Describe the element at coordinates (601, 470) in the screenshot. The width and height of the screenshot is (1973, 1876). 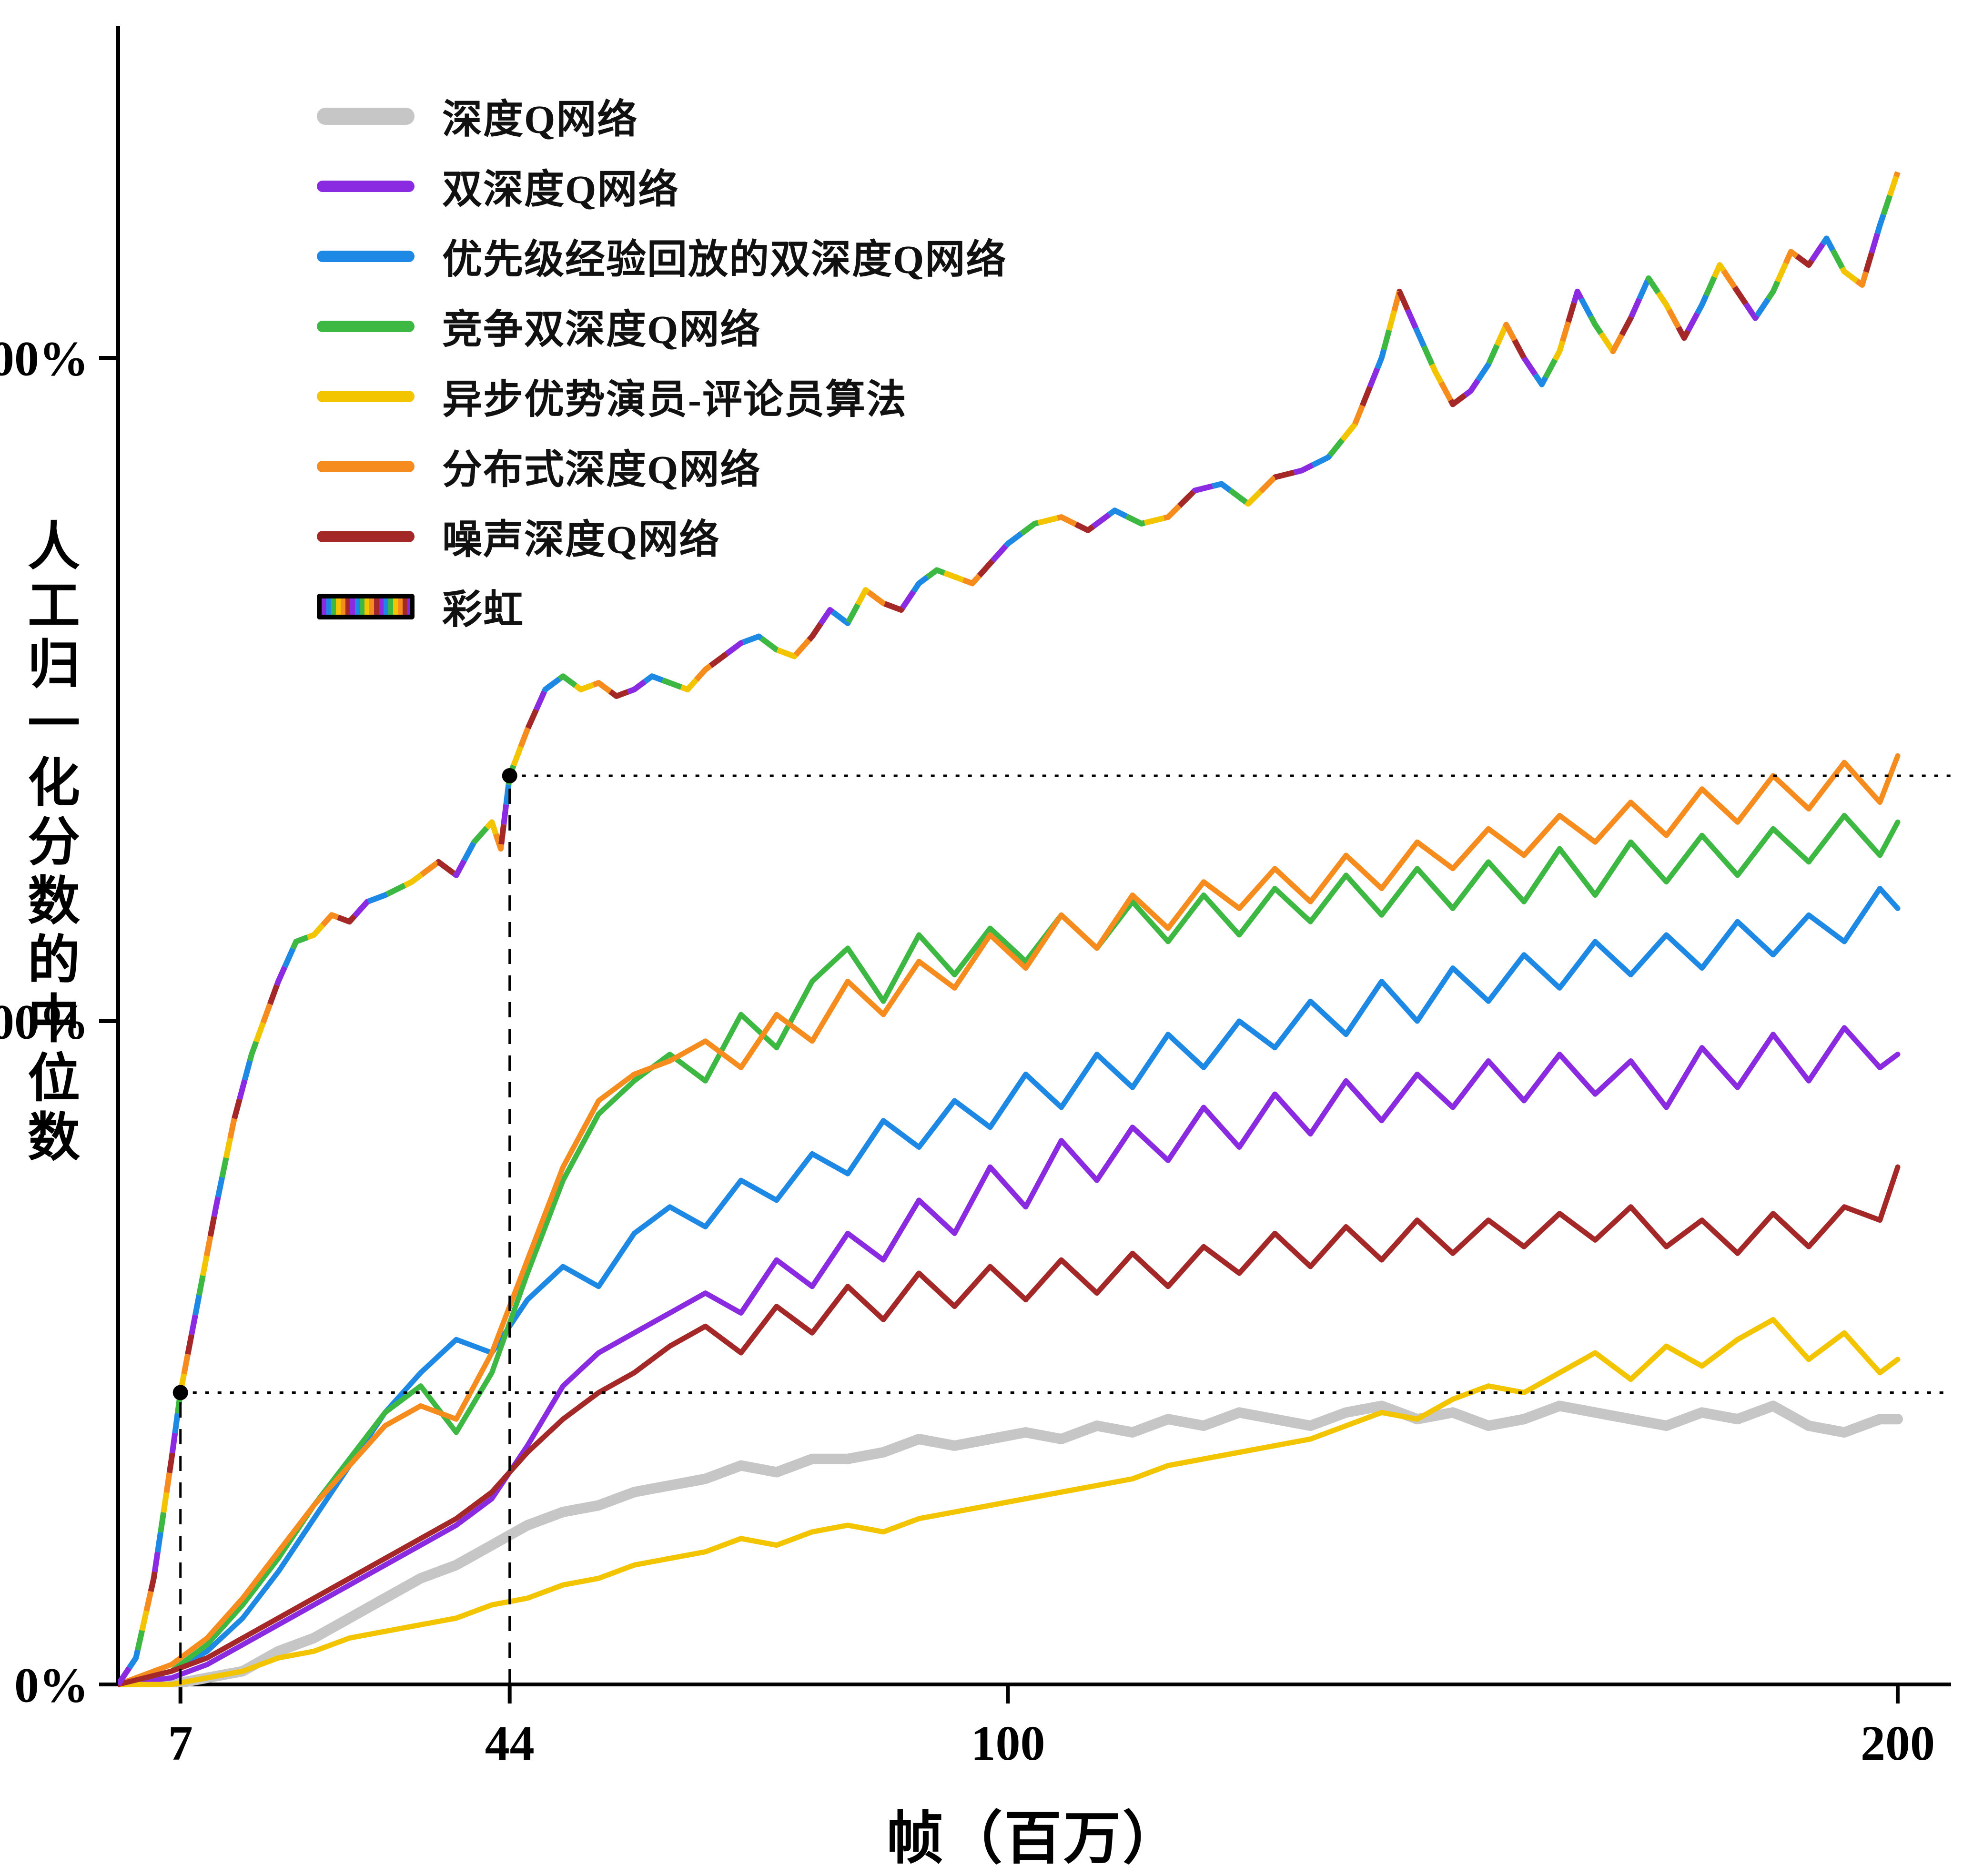
I see `legend-label: 分布式深度Q网络` at that location.